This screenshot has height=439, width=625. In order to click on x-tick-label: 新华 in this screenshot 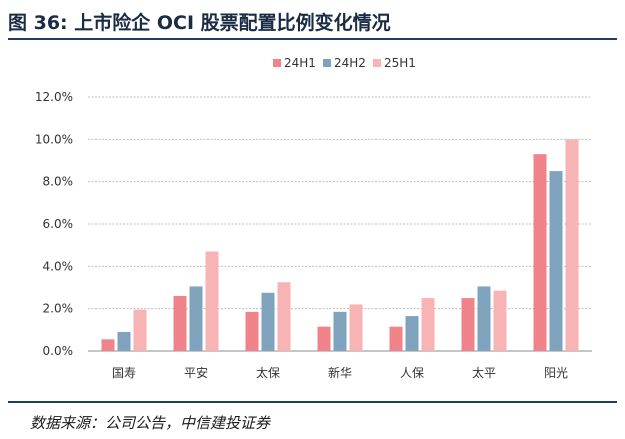, I will do `click(340, 372)`.